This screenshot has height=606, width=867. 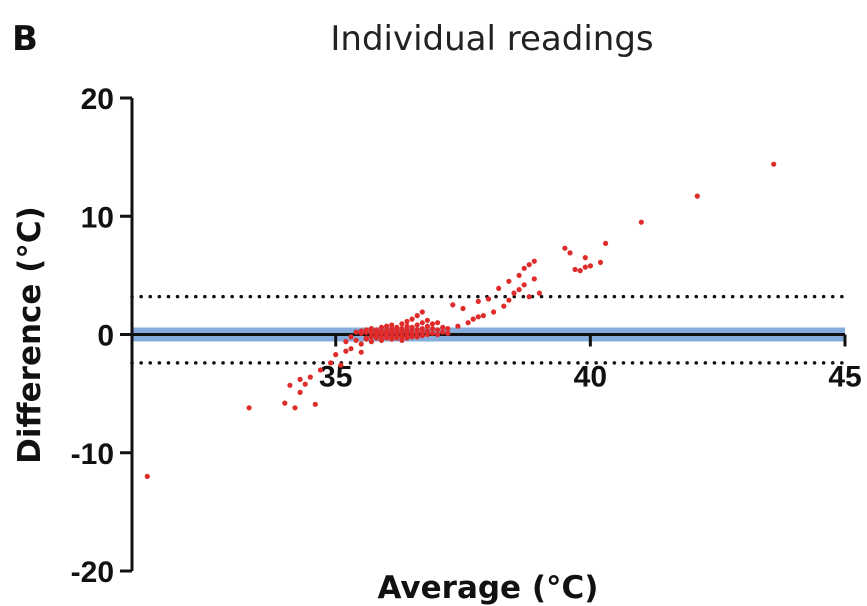 I want to click on x-tick-label: 45, so click(x=844, y=377).